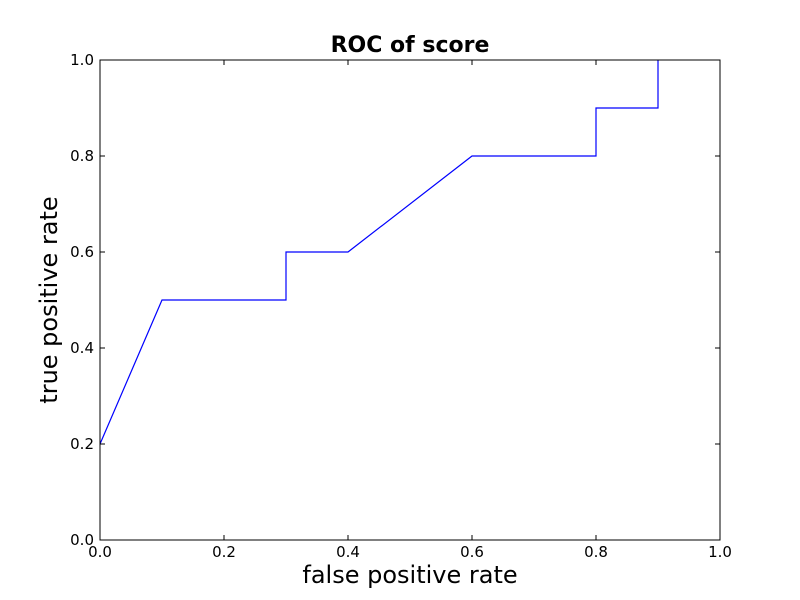 This screenshot has height=600, width=800. What do you see at coordinates (82, 540) in the screenshot?
I see `y-tick-label: 0.0` at bounding box center [82, 540].